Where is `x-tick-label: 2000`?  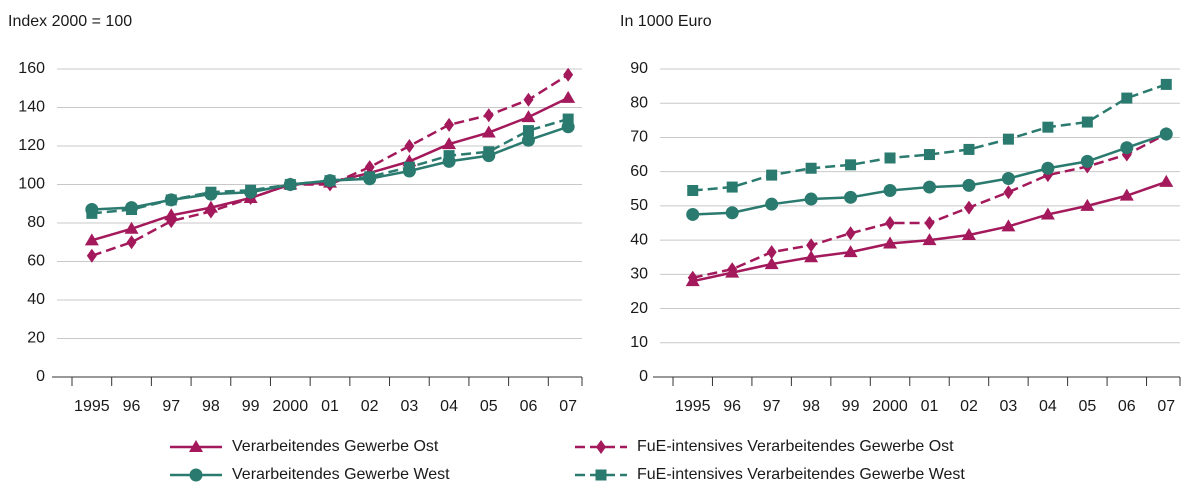 x-tick-label: 2000 is located at coordinates (890, 406).